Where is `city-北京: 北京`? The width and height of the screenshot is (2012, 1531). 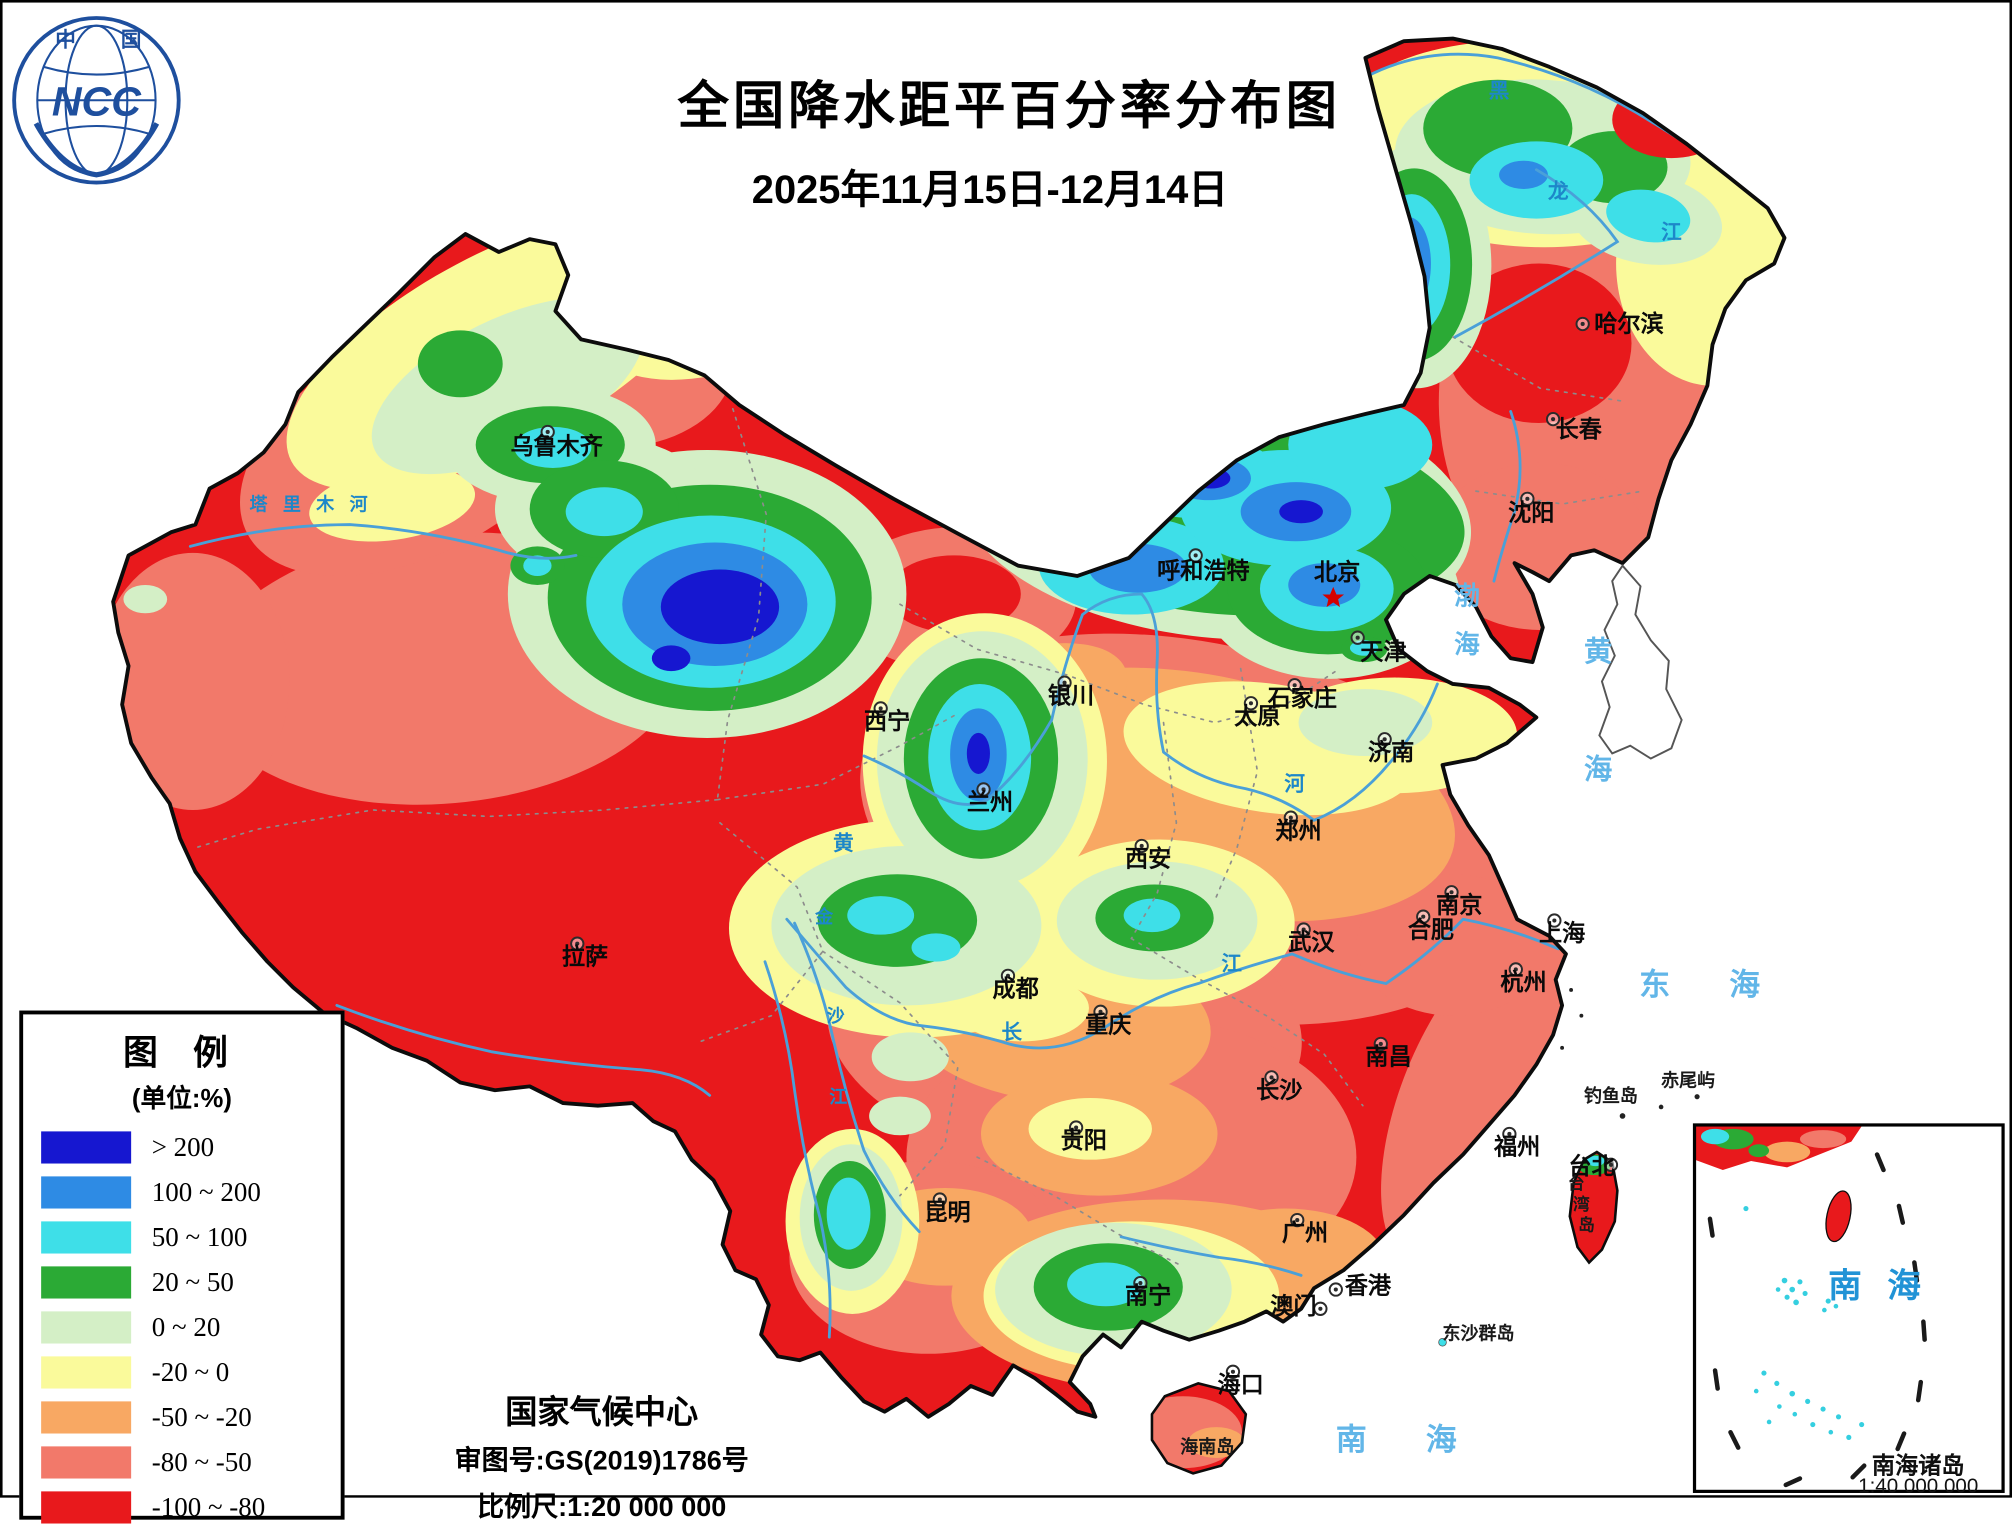
city-北京: 北京 is located at coordinates (1337, 583).